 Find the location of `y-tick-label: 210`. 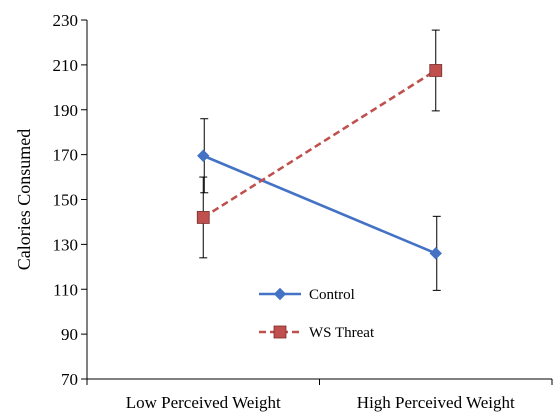

y-tick-label: 210 is located at coordinates (66, 65).